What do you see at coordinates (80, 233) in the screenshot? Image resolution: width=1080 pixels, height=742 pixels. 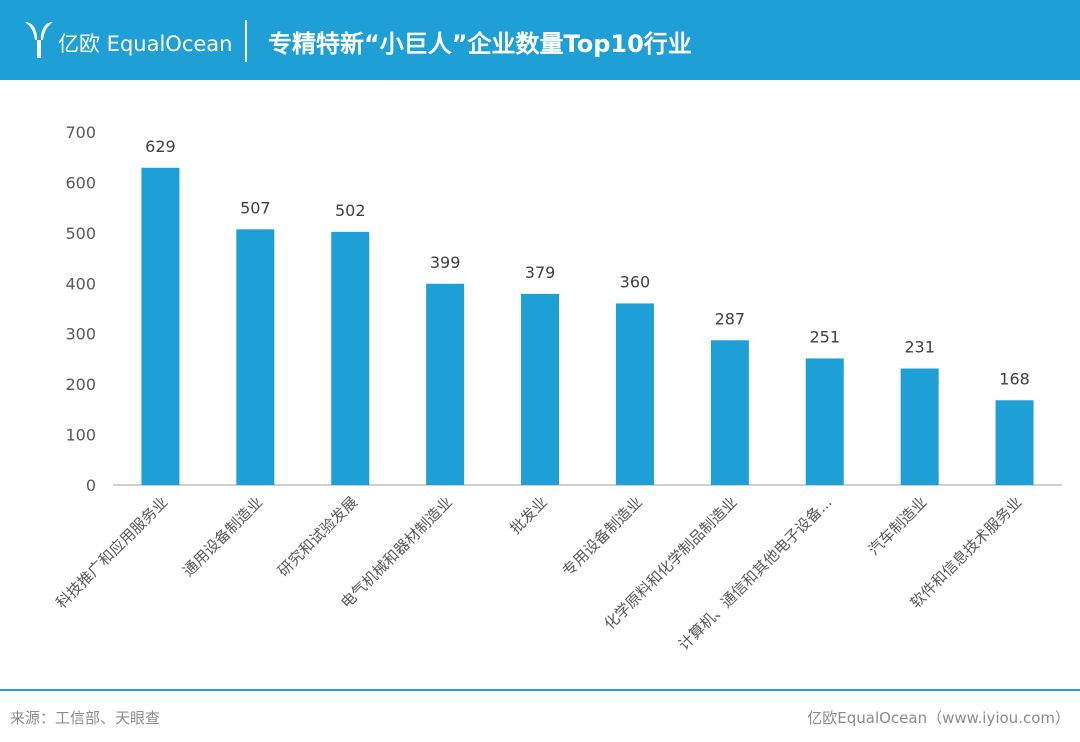 I see `y-tick-label: 500` at bounding box center [80, 233].